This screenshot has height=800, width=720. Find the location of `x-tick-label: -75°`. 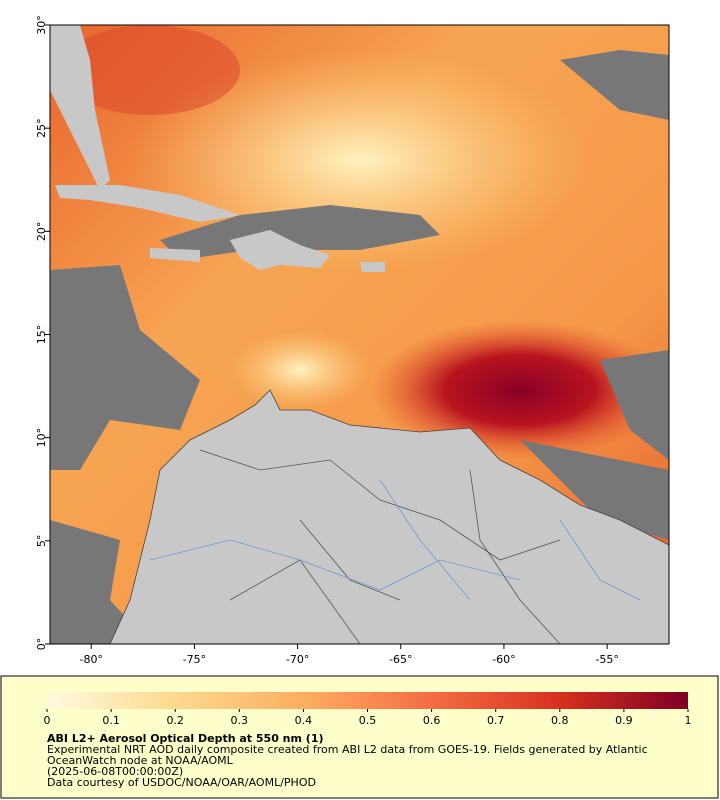

x-tick-label: -75° is located at coordinates (194, 659).